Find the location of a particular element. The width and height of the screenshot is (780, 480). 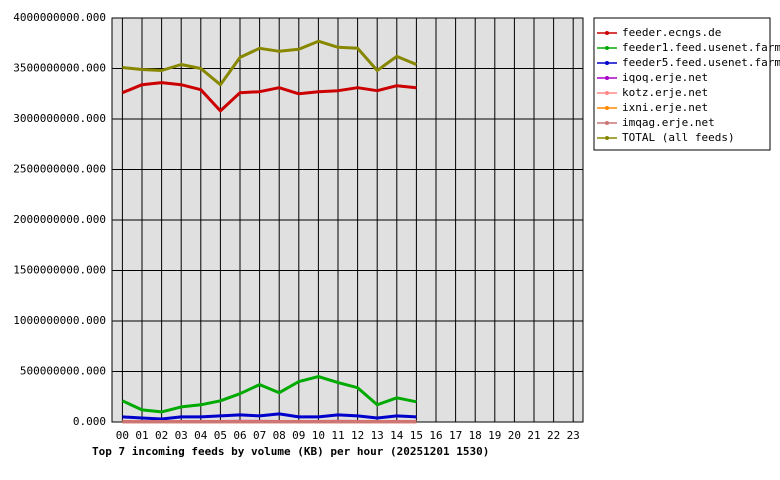

legend-box is located at coordinates (682, 84).